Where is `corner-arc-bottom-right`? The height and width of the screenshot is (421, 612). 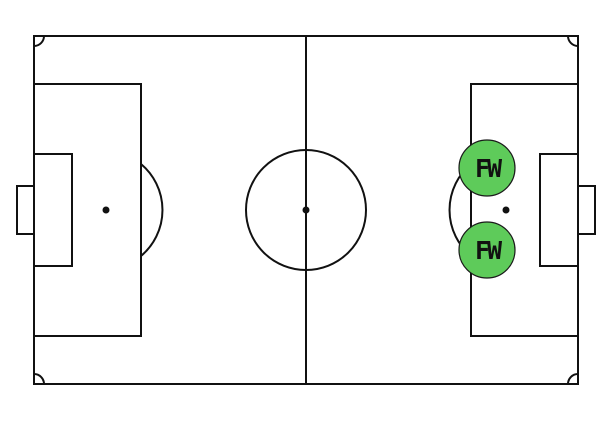
corner-arc-bottom-right is located at coordinates (573, 379).